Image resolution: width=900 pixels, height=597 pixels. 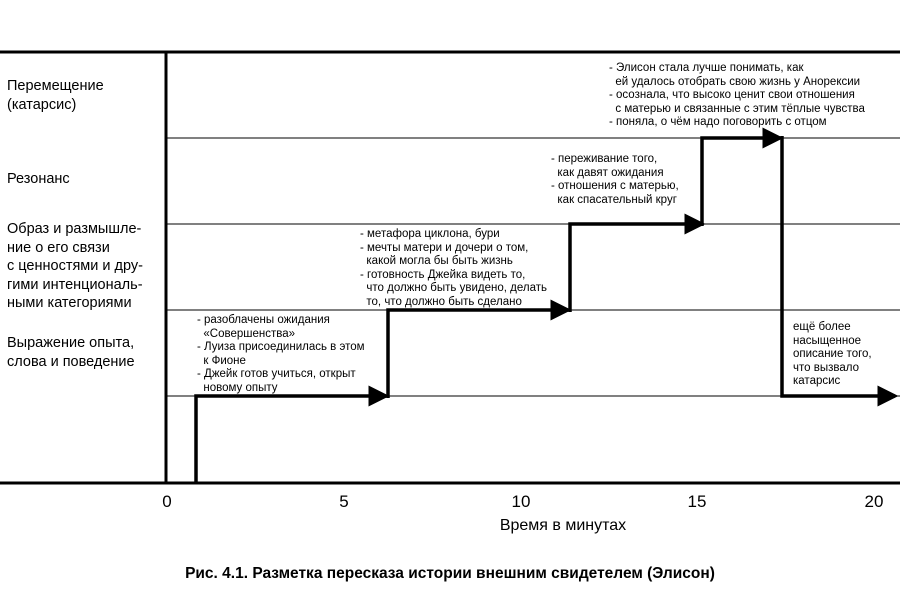 What do you see at coordinates (55, 95) in the screenshot?
I see `level-label-catharsis: Перемещение (катарсис)` at bounding box center [55, 95].